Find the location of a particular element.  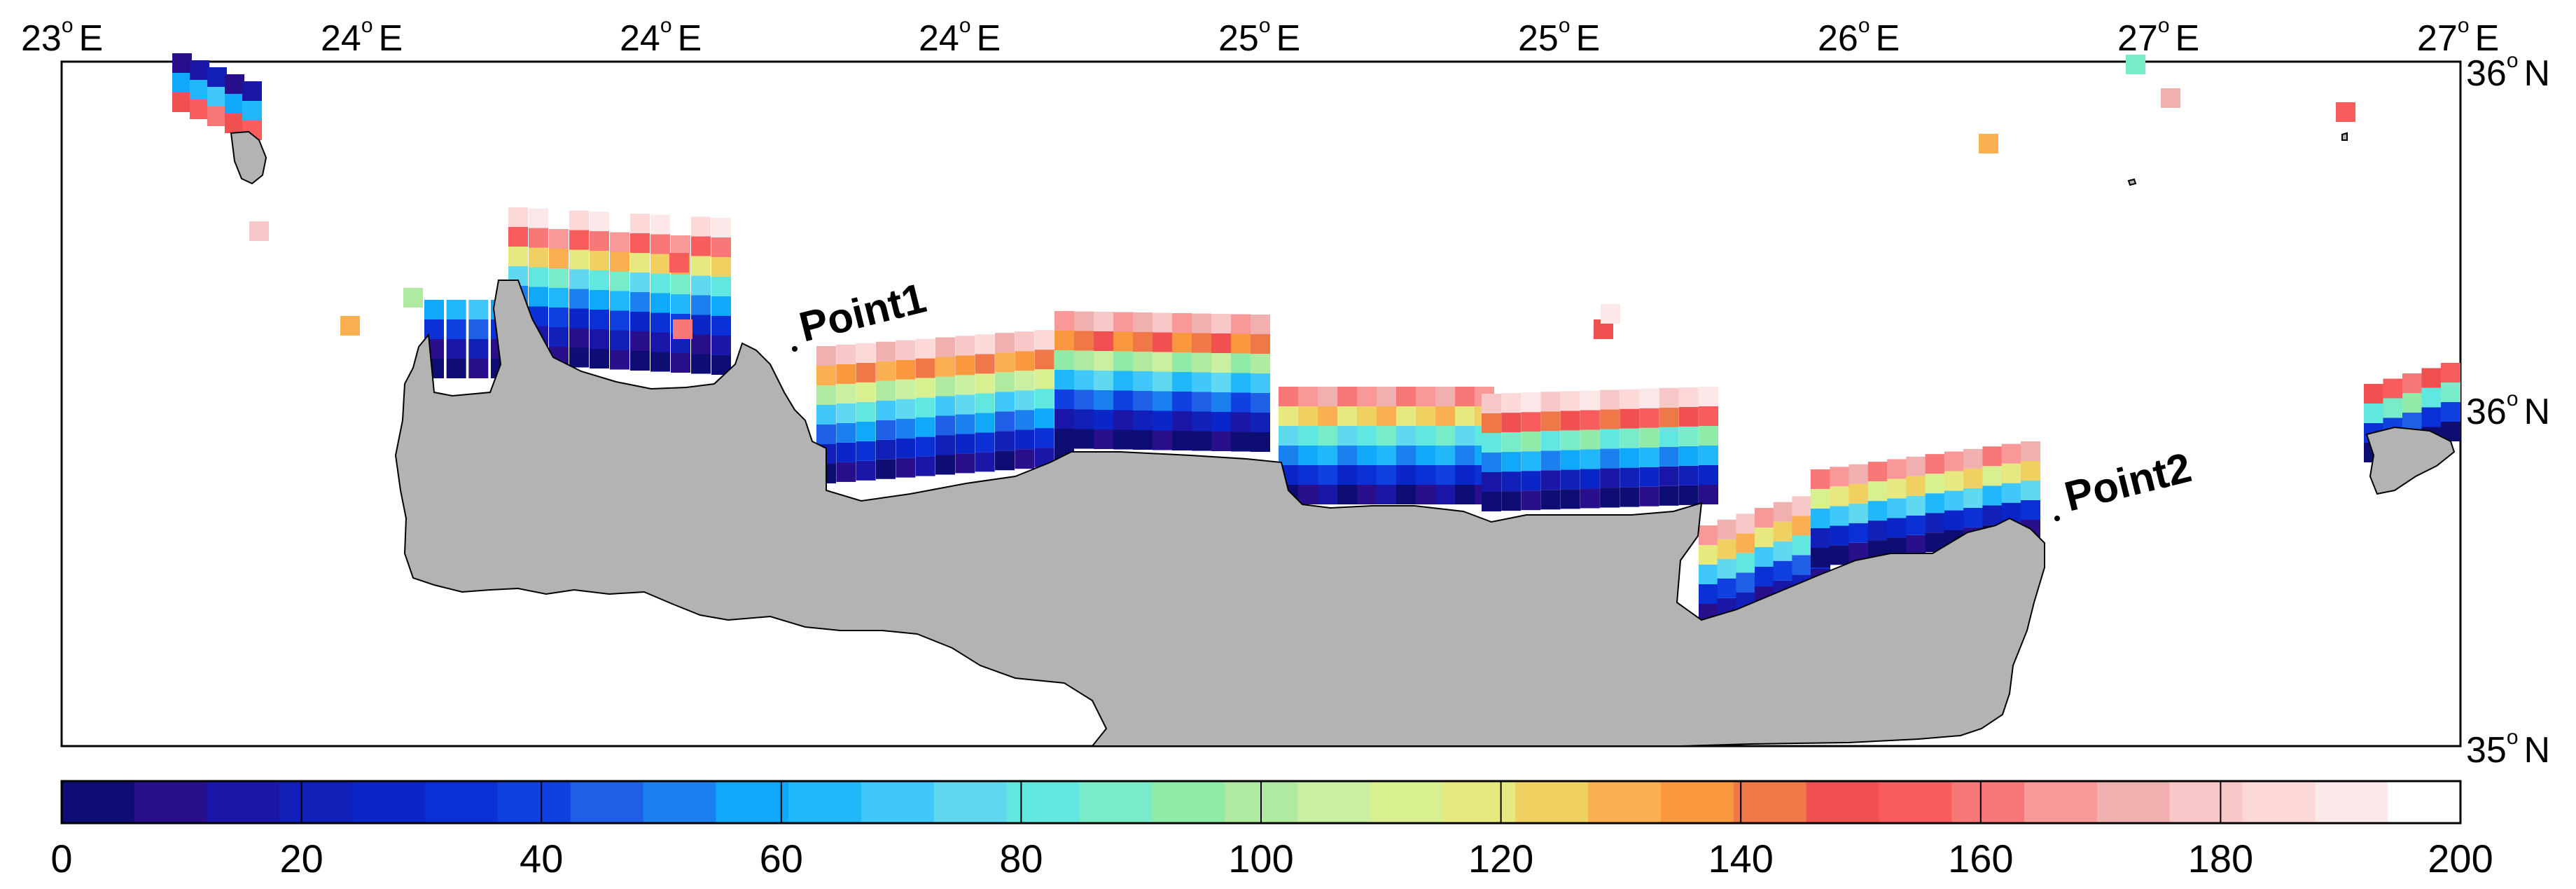

latitude-tick-label: 36o N is located at coordinates (2508, 409).